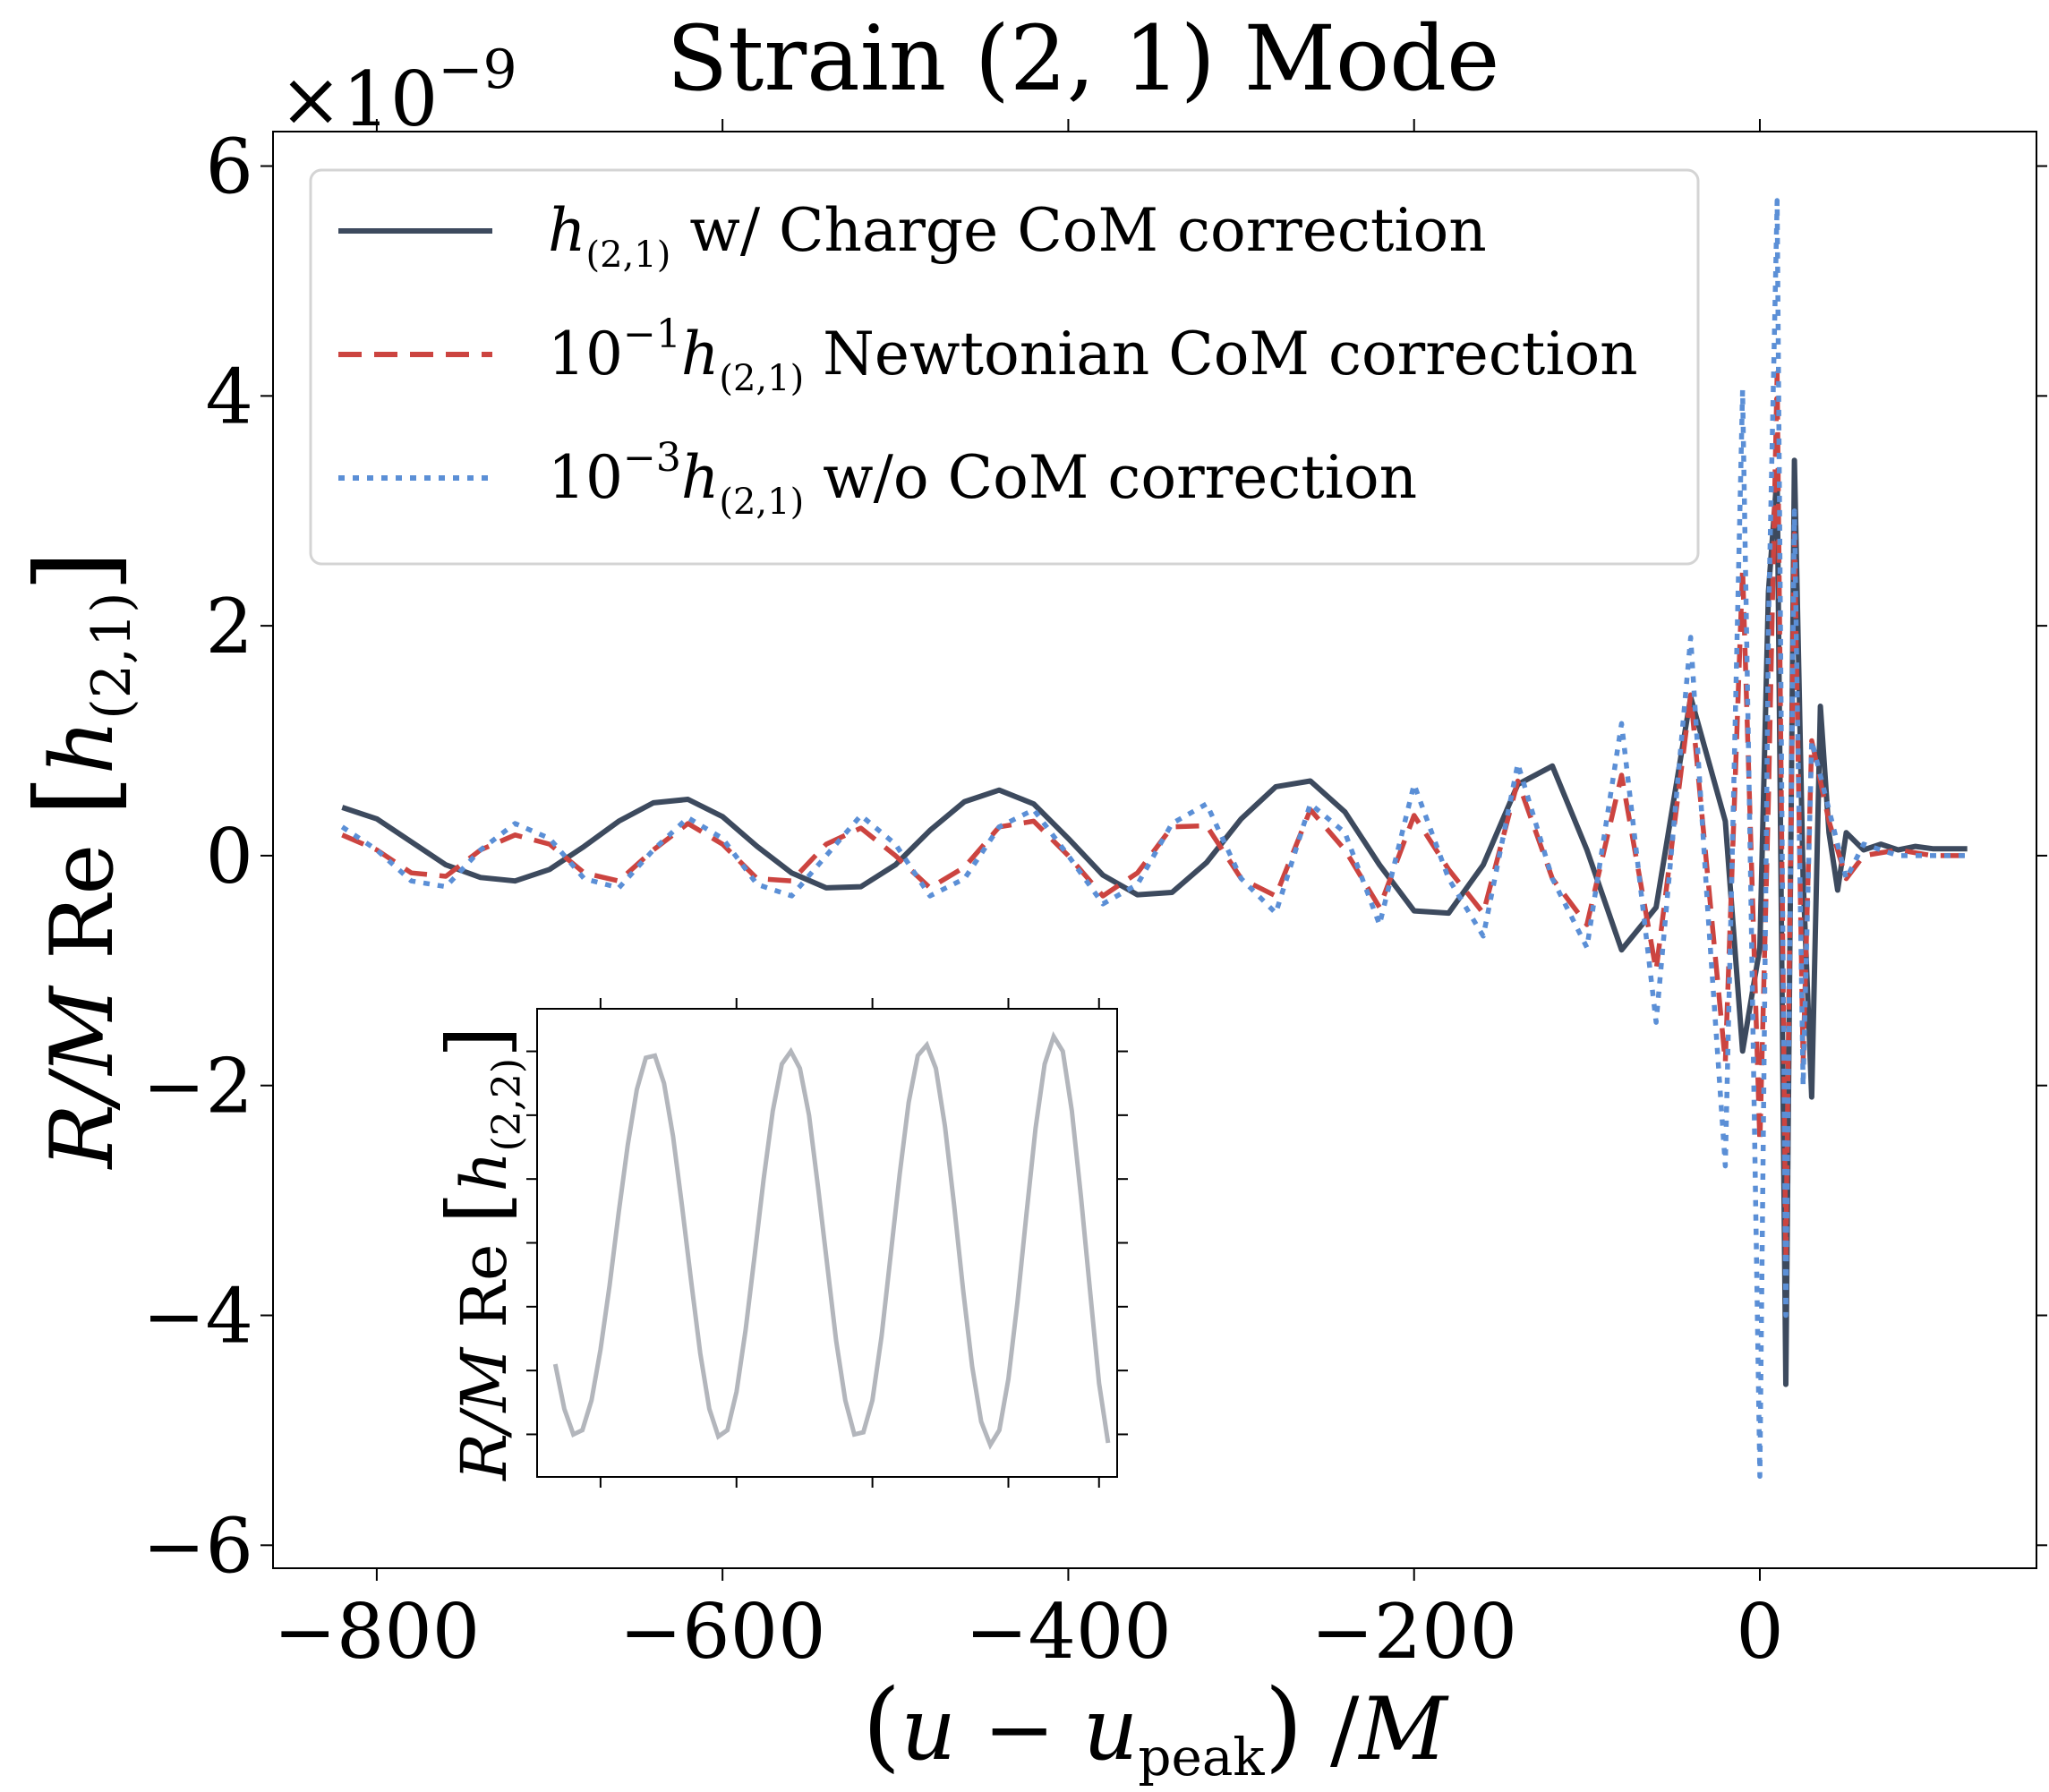 The image size is (2049, 1792). What do you see at coordinates (480, 1254) in the screenshot?
I see `inset-y-axis-label: R/M Re [h(2,2)]` at bounding box center [480, 1254].